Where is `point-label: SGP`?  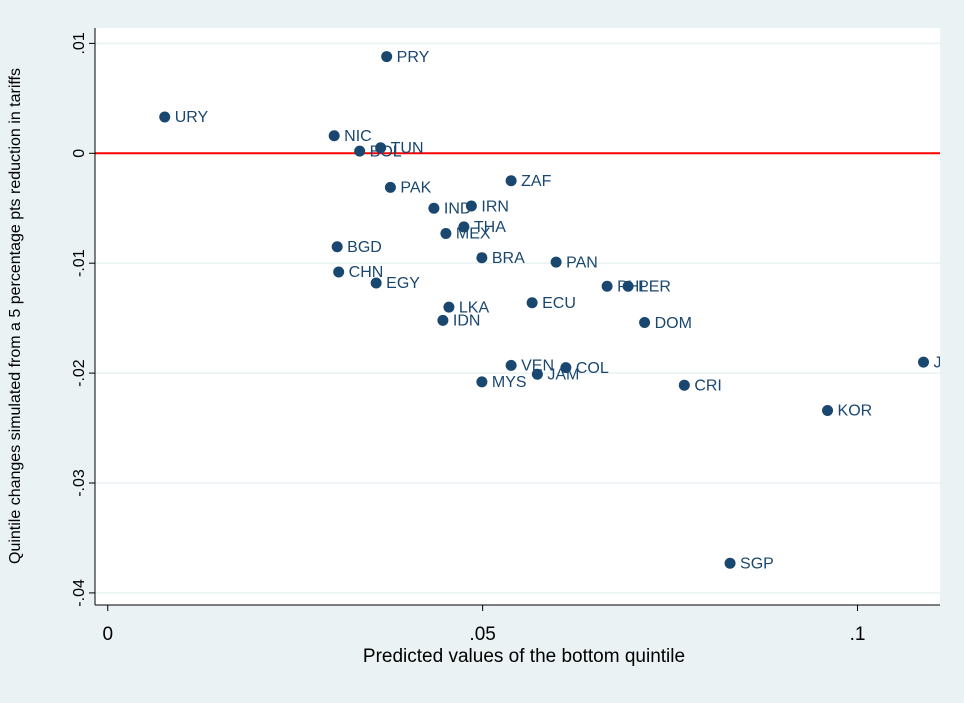 point-label: SGP is located at coordinates (757, 563).